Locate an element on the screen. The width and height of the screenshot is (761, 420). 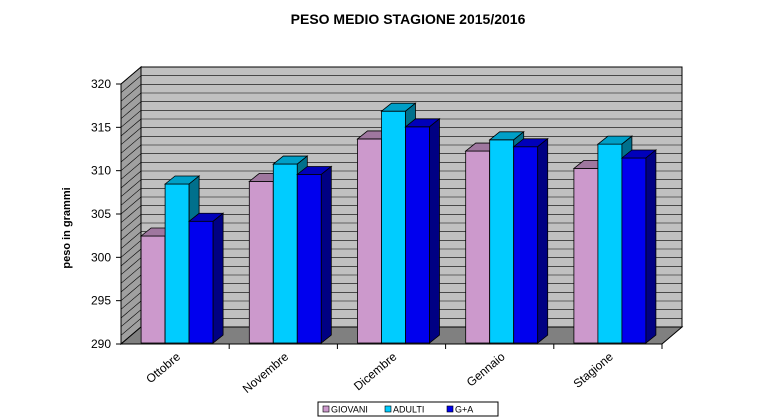
y-tick-label: 300 is located at coordinates (101, 257).